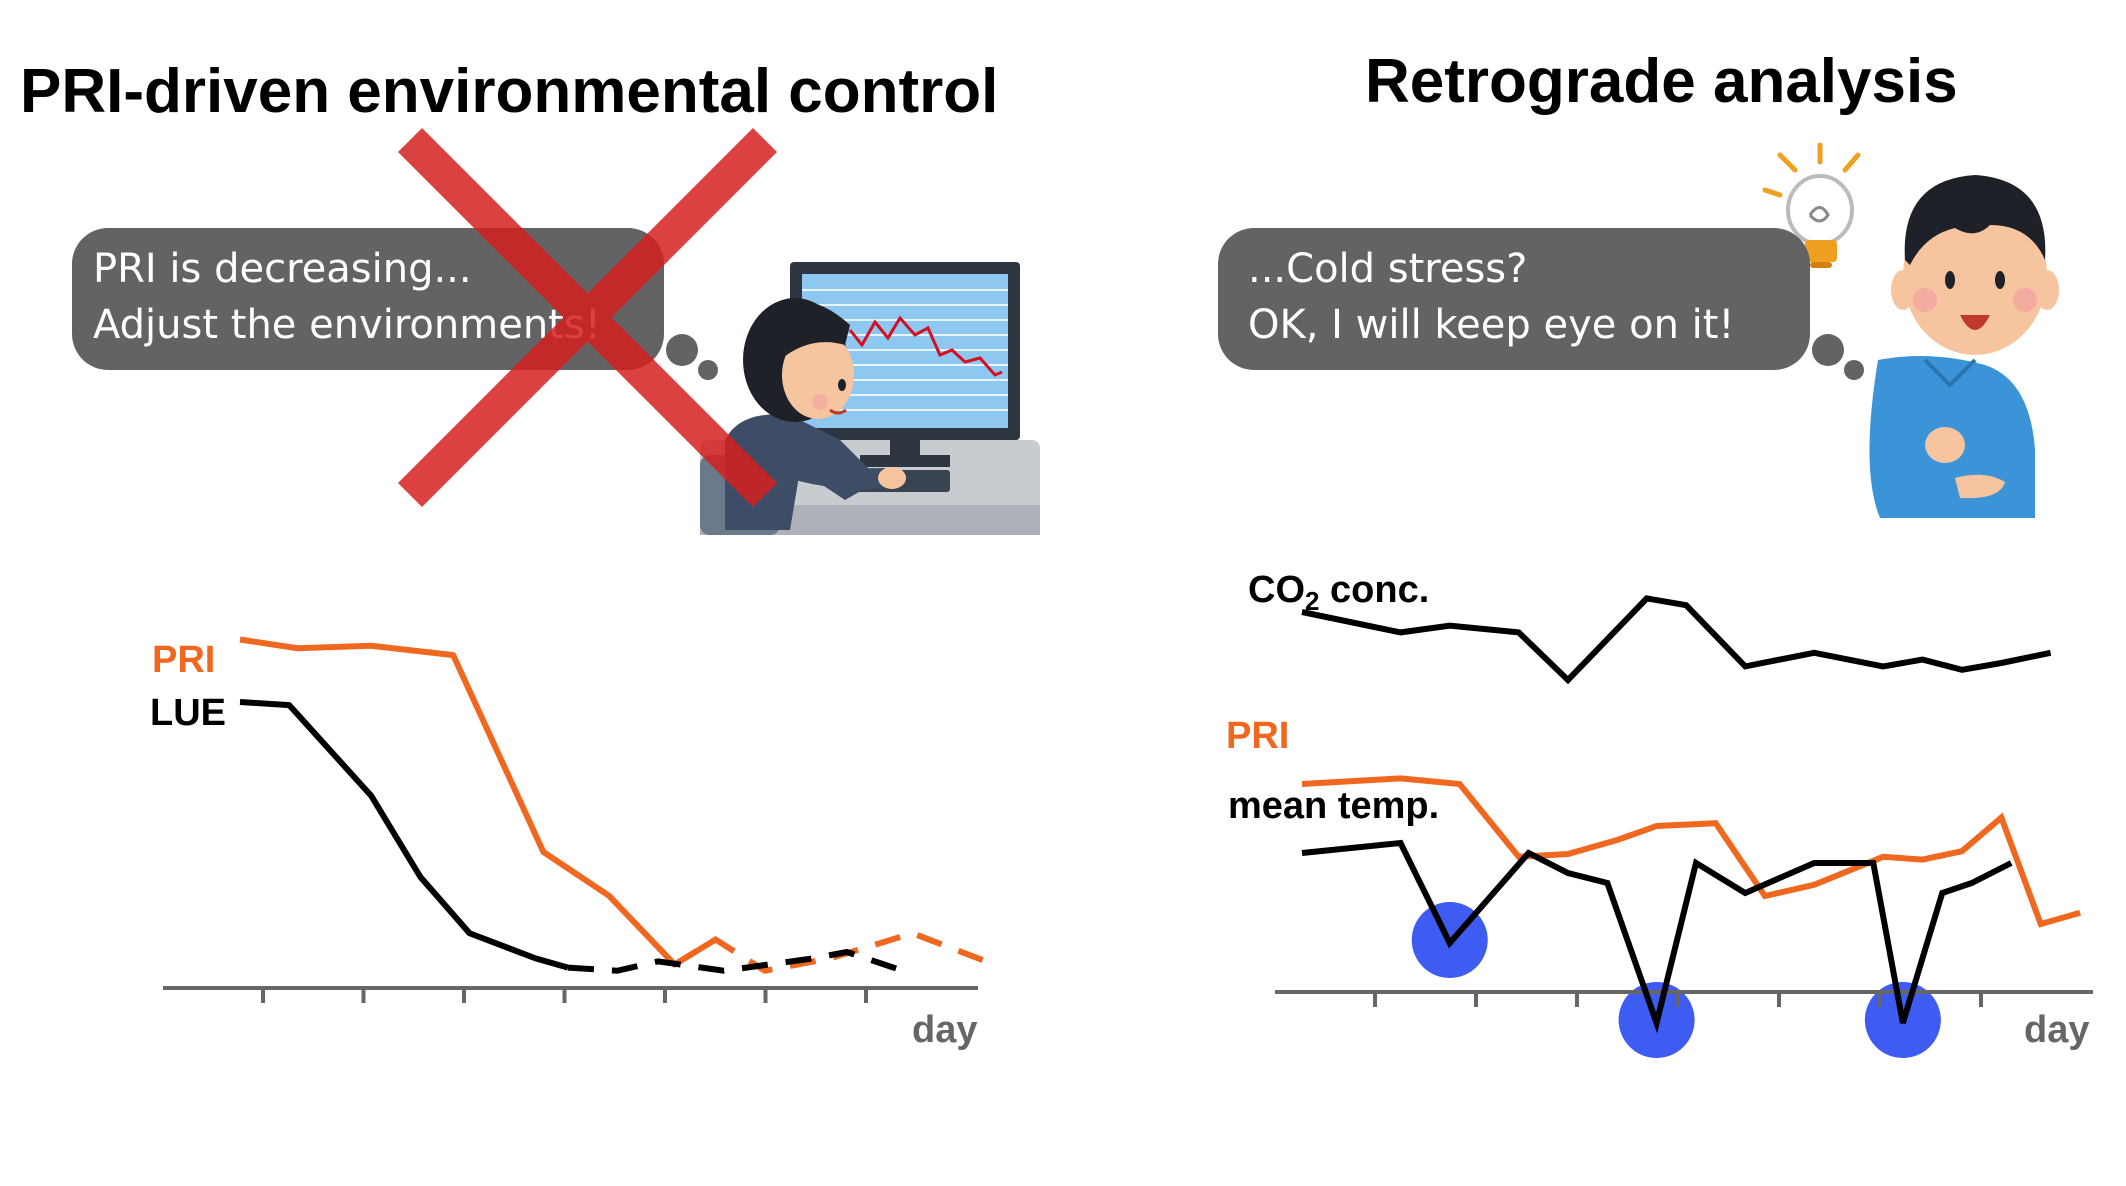 The height and width of the screenshot is (1186, 2126). What do you see at coordinates (1811, 205) in the screenshot?
I see `light-bulb-icon` at bounding box center [1811, 205].